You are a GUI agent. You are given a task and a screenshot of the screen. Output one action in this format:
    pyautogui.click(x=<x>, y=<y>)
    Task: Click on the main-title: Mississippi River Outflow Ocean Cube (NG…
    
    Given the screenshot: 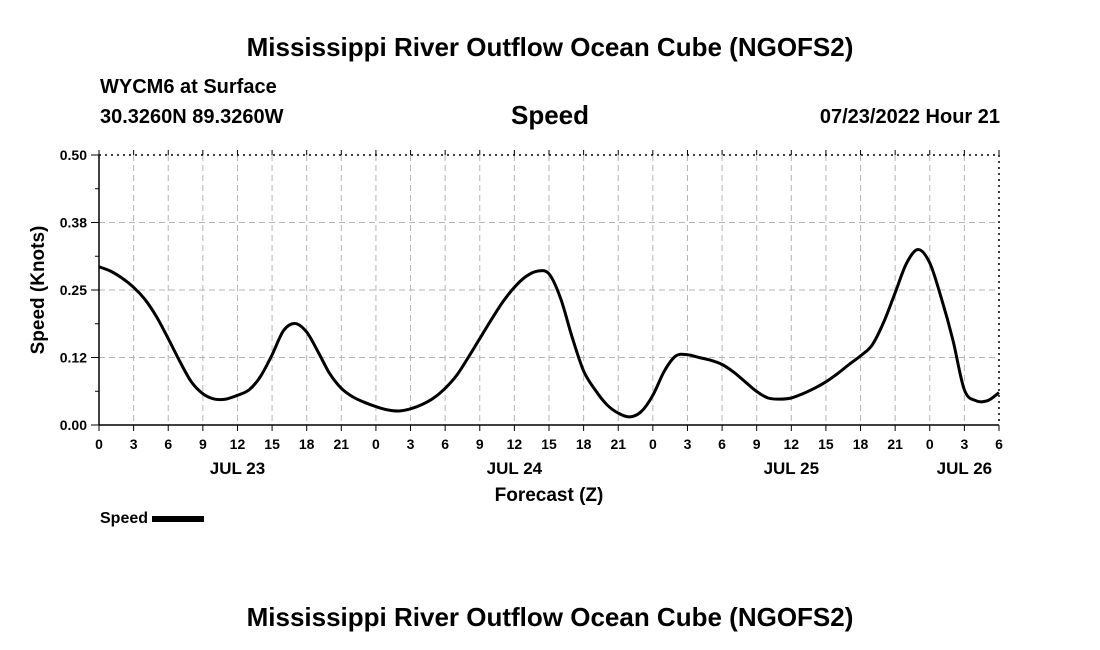 What is the action you would take?
    pyautogui.click(x=550, y=47)
    